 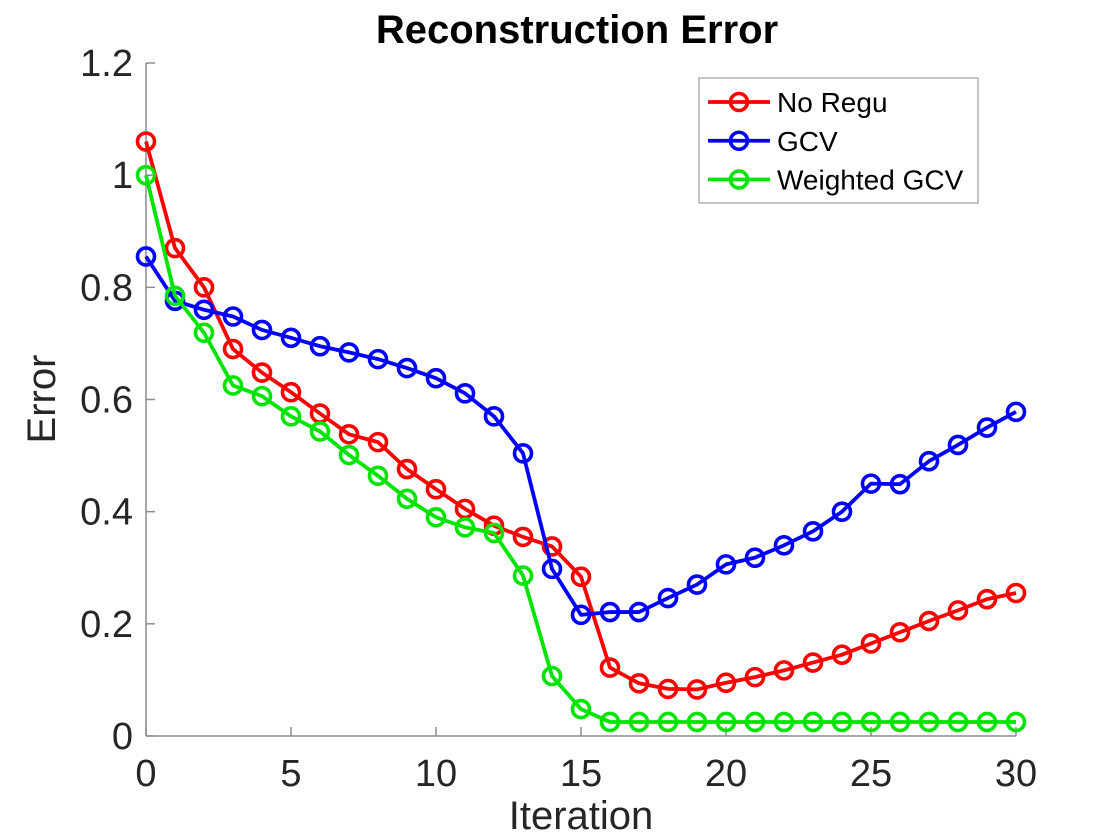 I want to click on y-tick-label: 0, so click(x=122, y=737).